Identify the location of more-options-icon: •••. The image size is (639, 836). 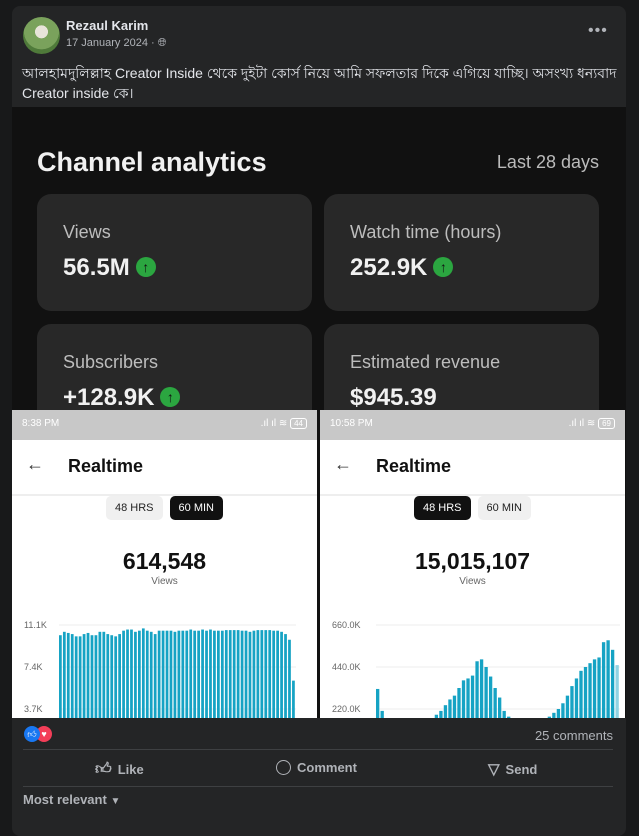
(598, 30).